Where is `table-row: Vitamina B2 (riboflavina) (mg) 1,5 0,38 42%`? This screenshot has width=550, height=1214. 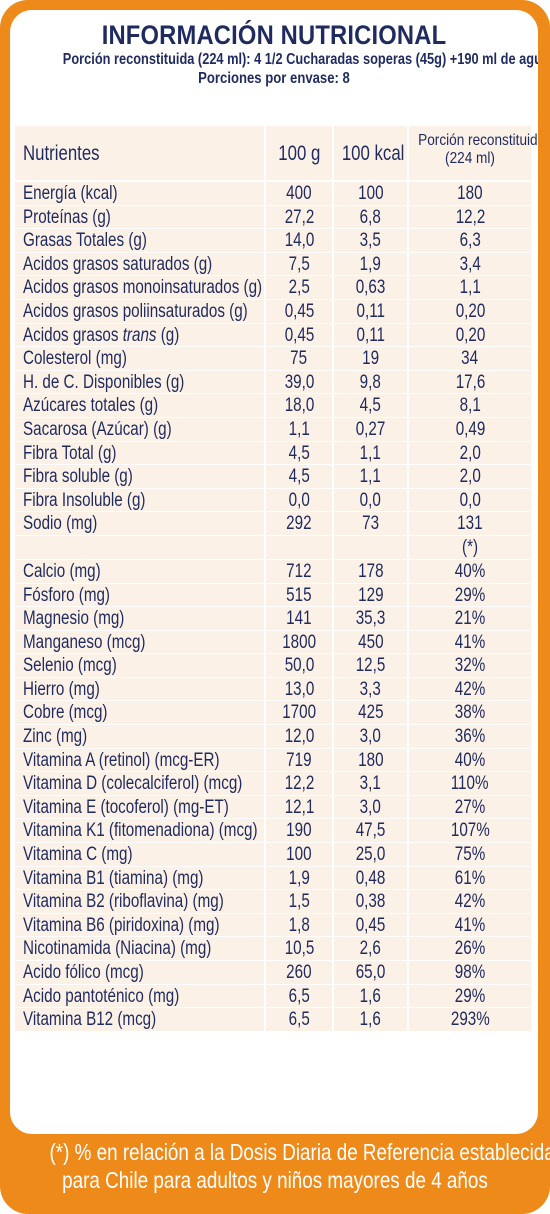
table-row: Vitamina B2 (riboflavina) (mg) 1,5 0,38 42% is located at coordinates (273, 902).